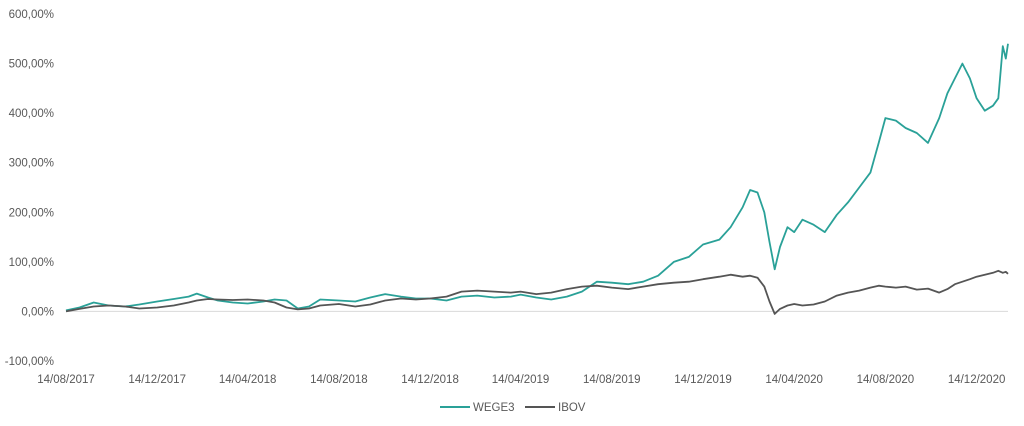  I want to click on x-tick-label: 14/08/2018, so click(339, 380).